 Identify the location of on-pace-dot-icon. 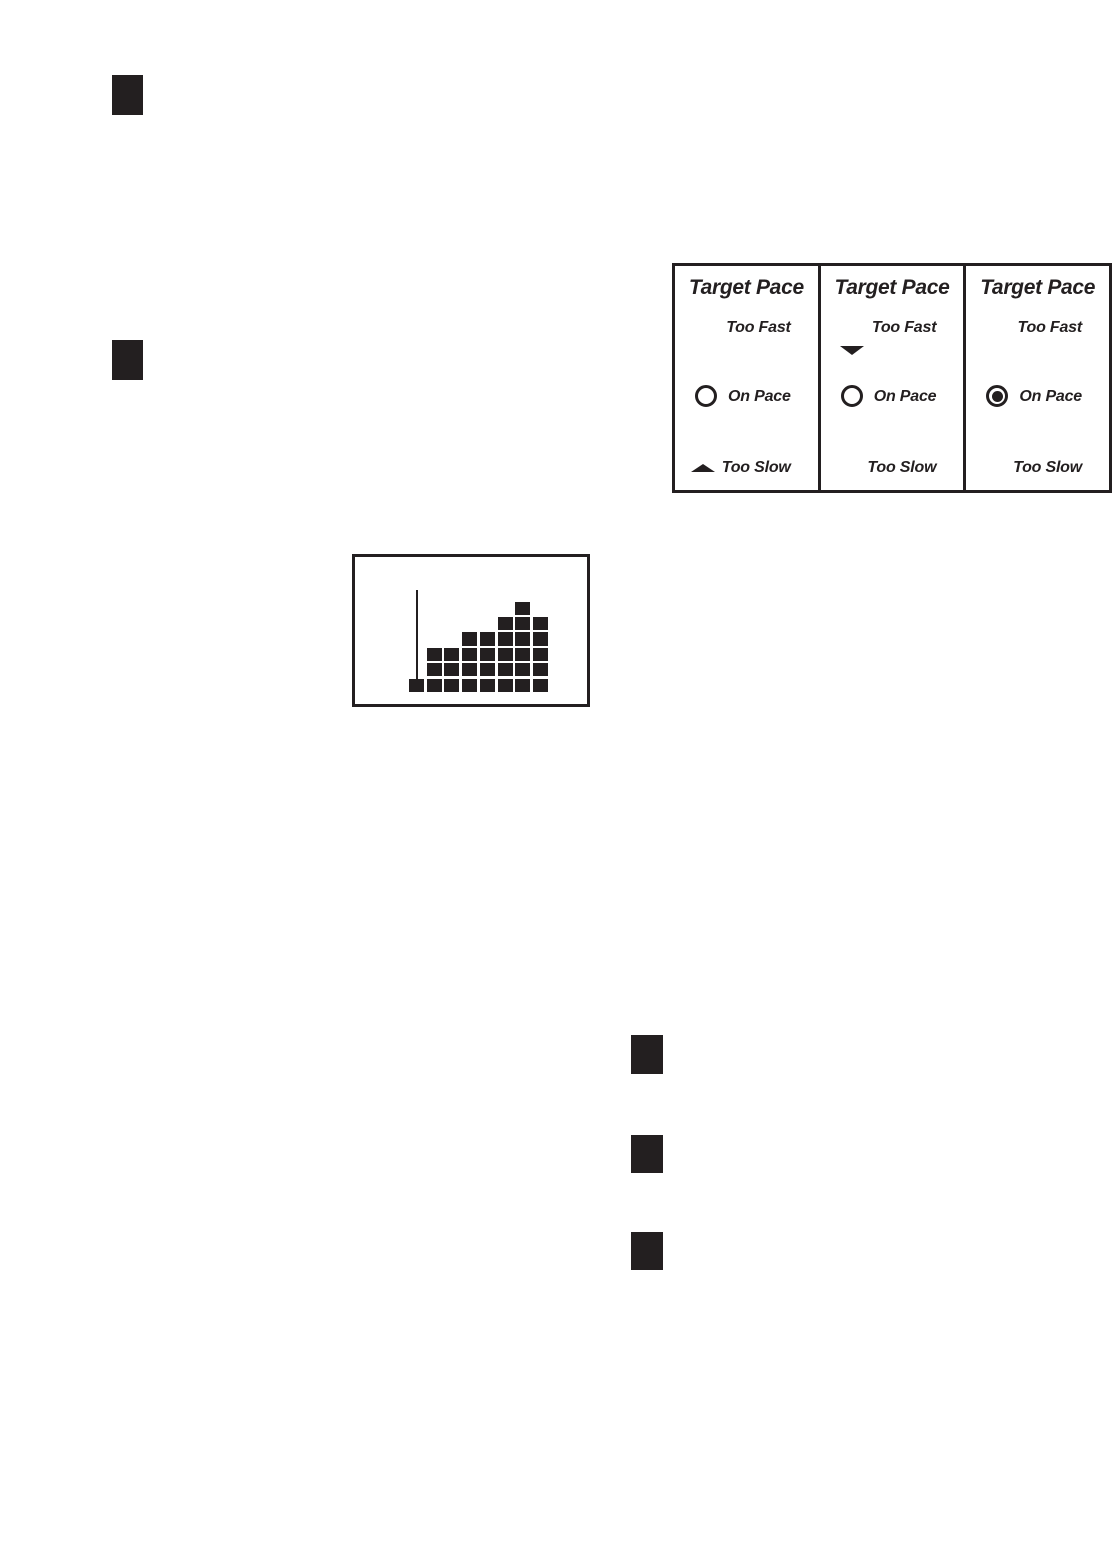
(997, 396).